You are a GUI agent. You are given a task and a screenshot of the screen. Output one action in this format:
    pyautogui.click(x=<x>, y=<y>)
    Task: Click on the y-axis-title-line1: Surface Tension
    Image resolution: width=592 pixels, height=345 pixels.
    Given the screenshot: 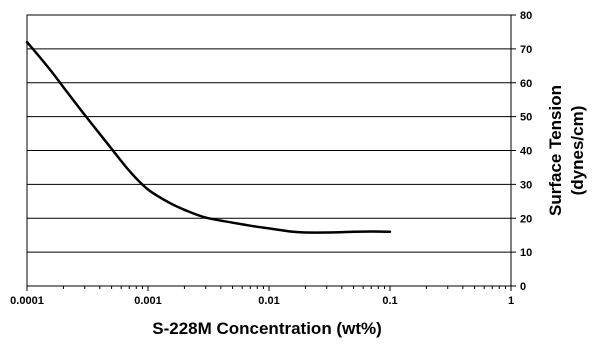 What is the action you would take?
    pyautogui.click(x=555, y=150)
    